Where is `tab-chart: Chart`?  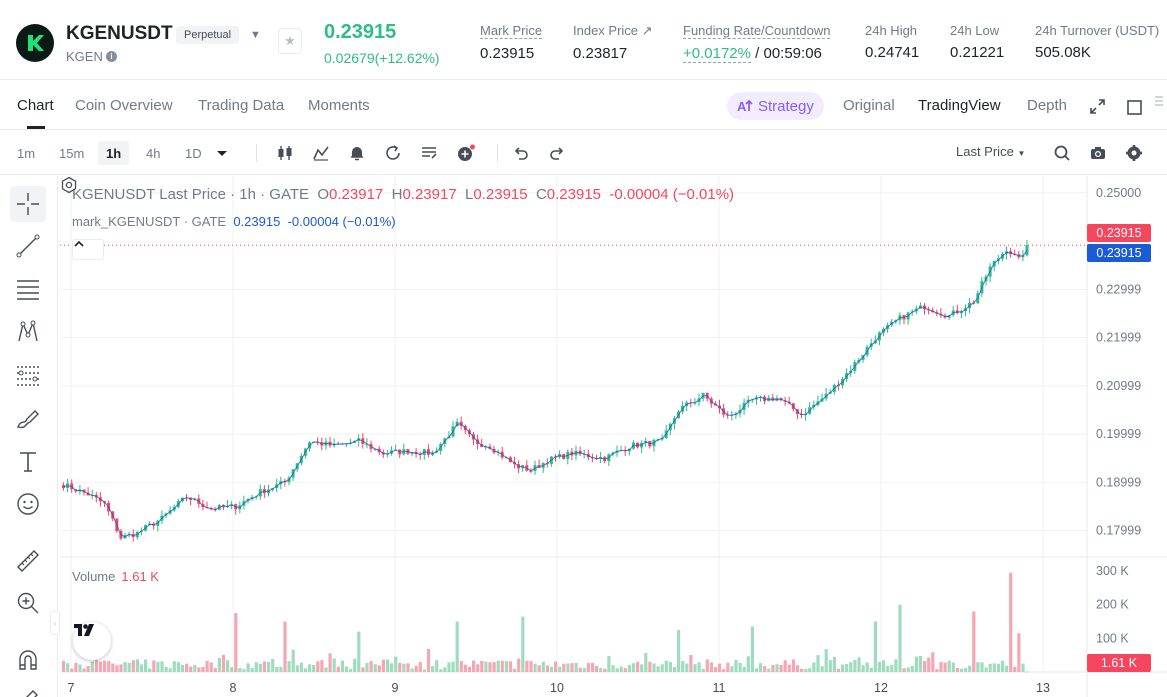
tab-chart: Chart is located at coordinates (35, 105).